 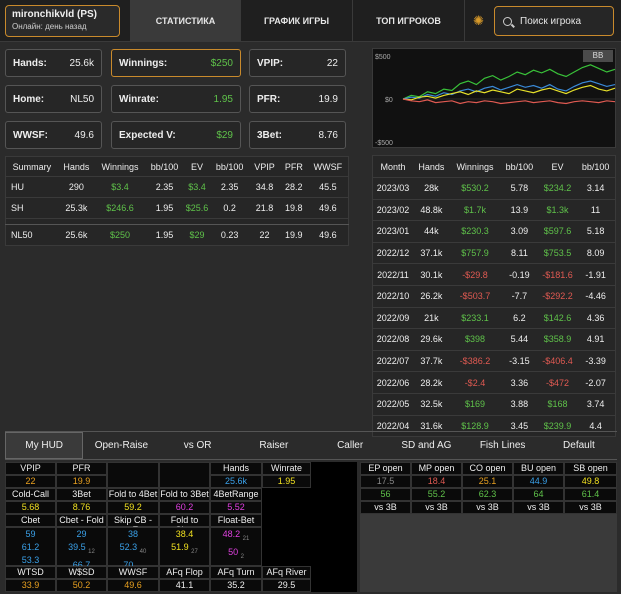 I want to click on hud-label: AFq Turn, so click(x=236, y=572).